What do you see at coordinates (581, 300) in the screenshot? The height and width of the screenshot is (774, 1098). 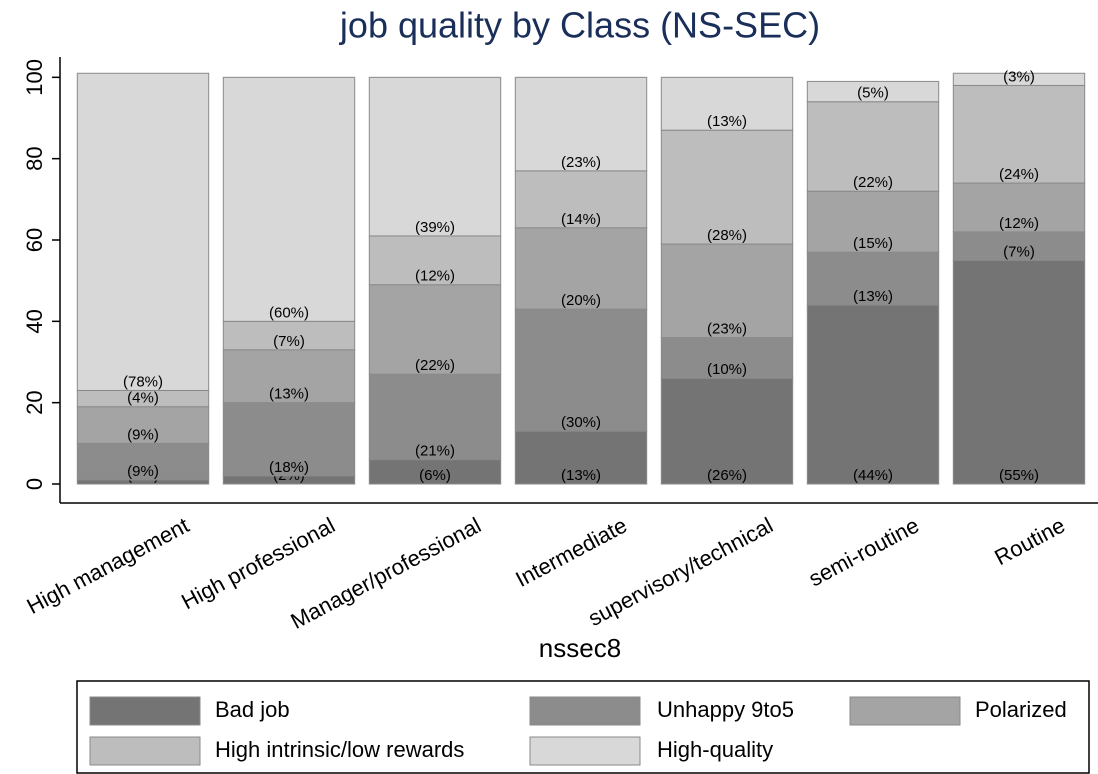 I see `value-label: (20%)` at bounding box center [581, 300].